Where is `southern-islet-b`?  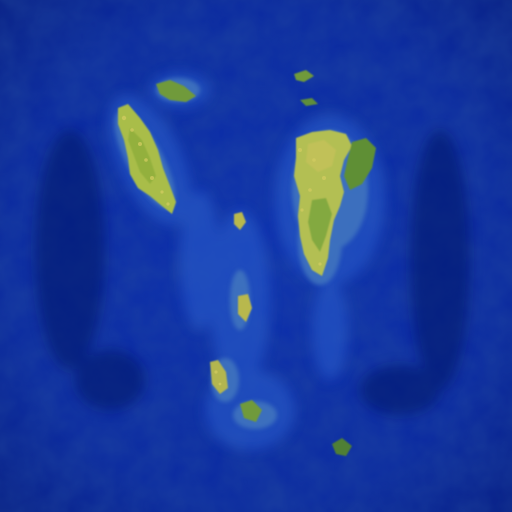
southern-islet-b is located at coordinates (251, 411).